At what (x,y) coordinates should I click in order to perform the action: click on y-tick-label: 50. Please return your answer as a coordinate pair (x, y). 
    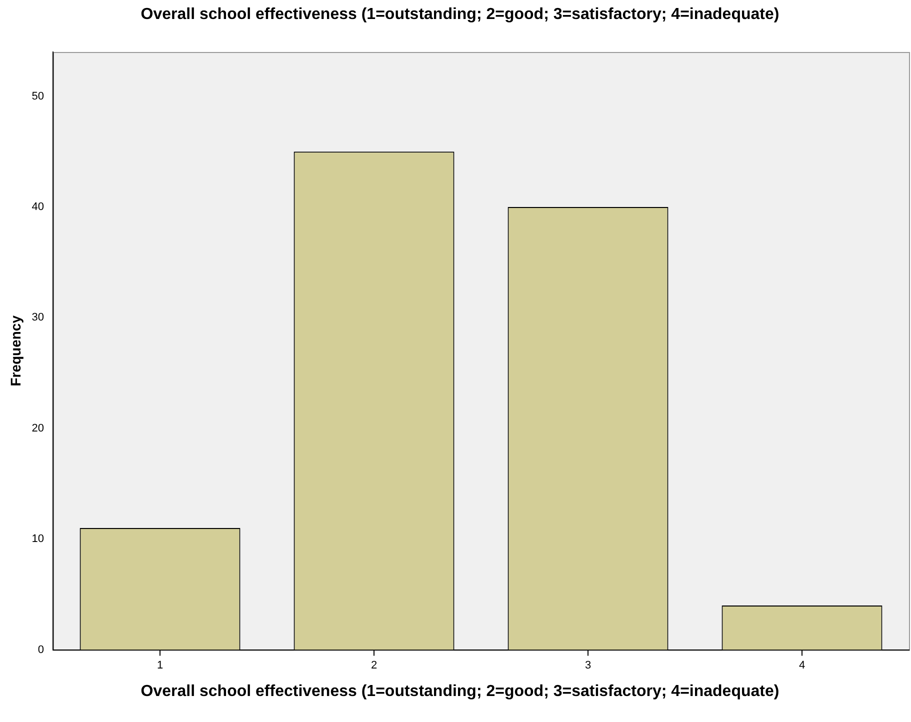
    Looking at the image, I should click on (38, 96).